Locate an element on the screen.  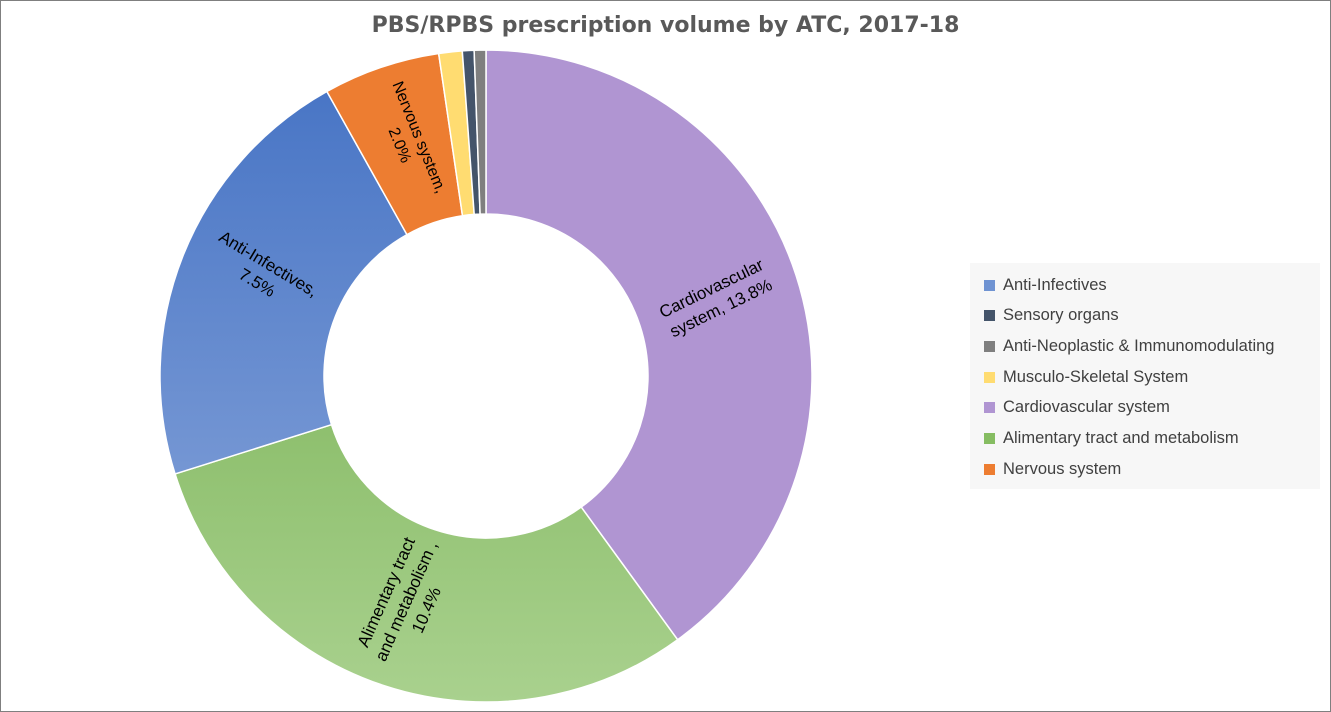
legend-label: Nervous system is located at coordinates (1062, 468).